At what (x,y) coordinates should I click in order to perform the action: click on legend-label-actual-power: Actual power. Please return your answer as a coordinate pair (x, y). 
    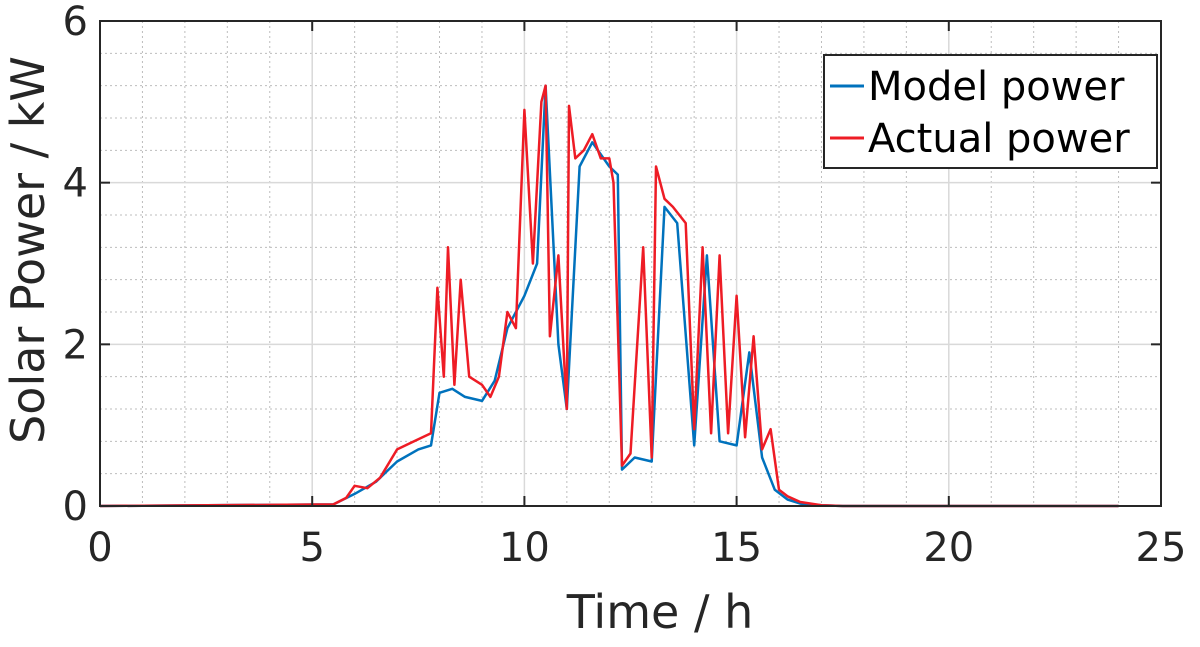
    Looking at the image, I should click on (999, 139).